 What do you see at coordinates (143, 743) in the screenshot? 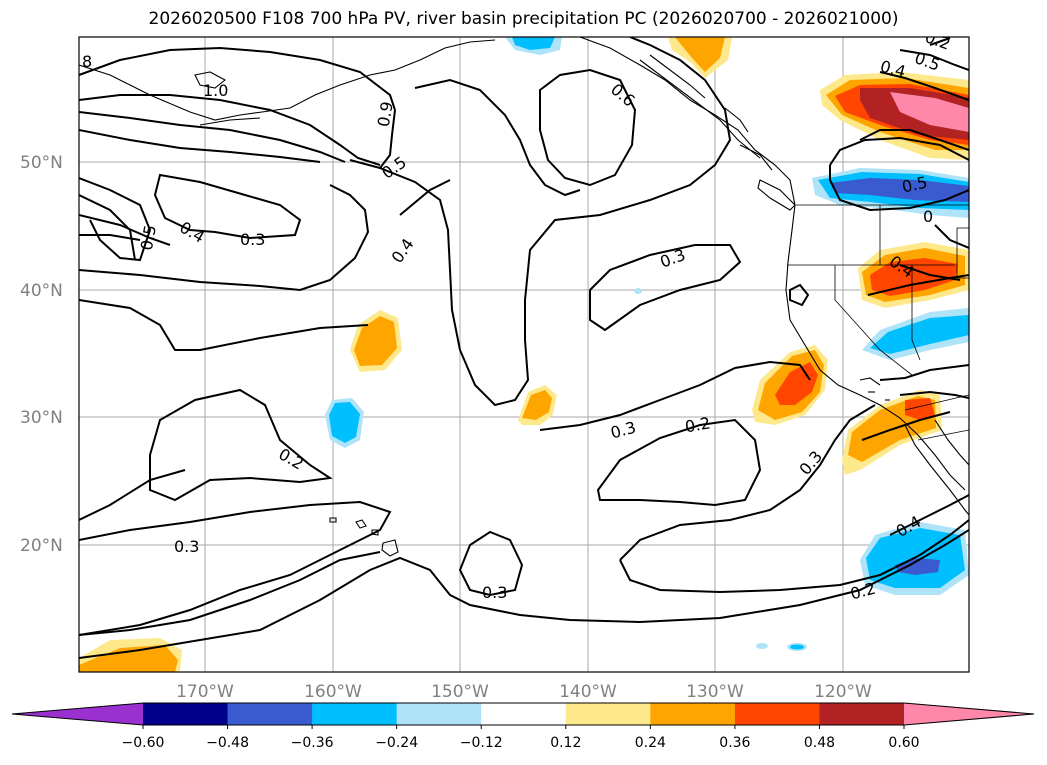
I see `colorbar-tick-label: −0.60` at bounding box center [143, 743].